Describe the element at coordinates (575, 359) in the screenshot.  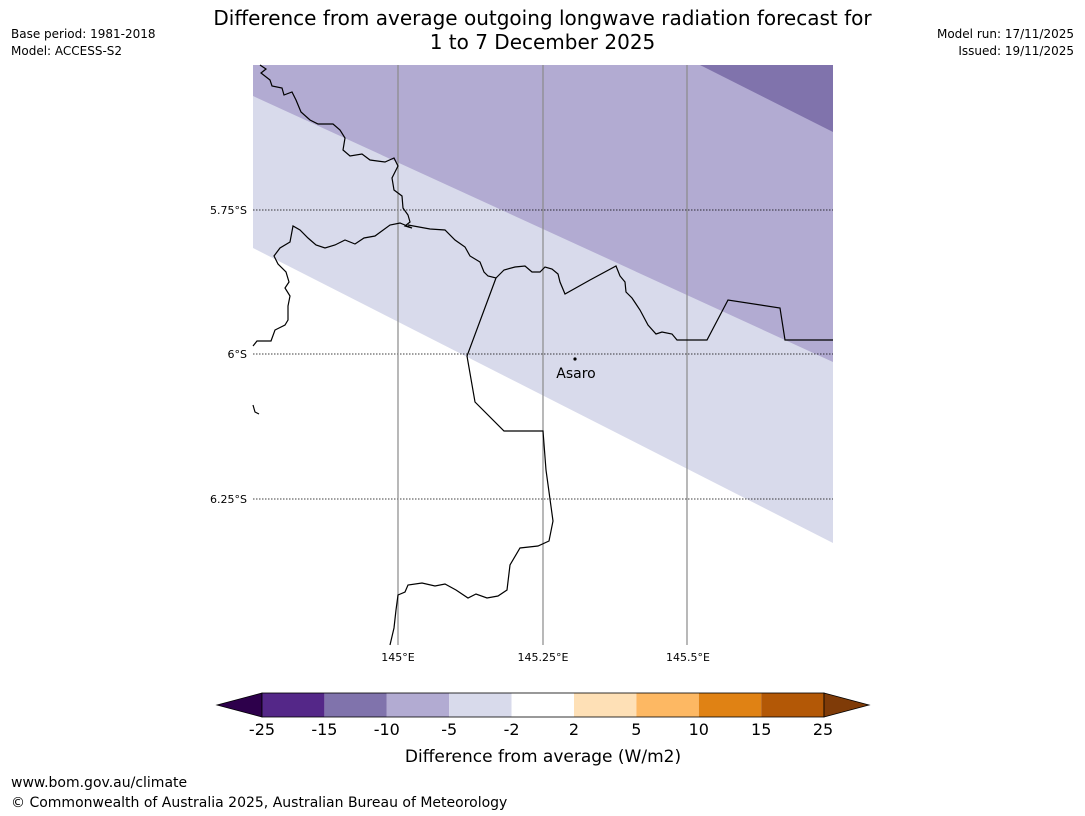
I see `asaro-dot` at that location.